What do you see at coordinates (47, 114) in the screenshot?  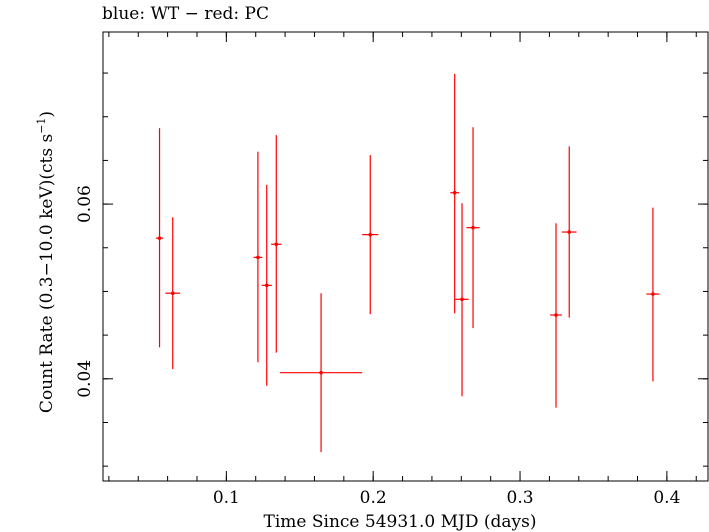 I see `y-axis-label-end: )` at bounding box center [47, 114].